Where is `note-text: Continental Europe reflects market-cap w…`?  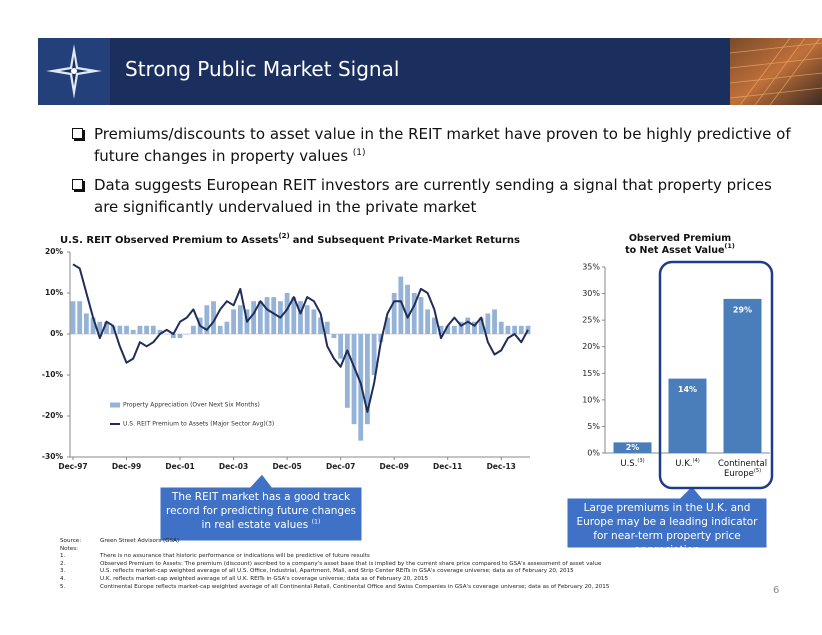
note-text: Continental Europe reflects market-cap w… is located at coordinates (355, 586).